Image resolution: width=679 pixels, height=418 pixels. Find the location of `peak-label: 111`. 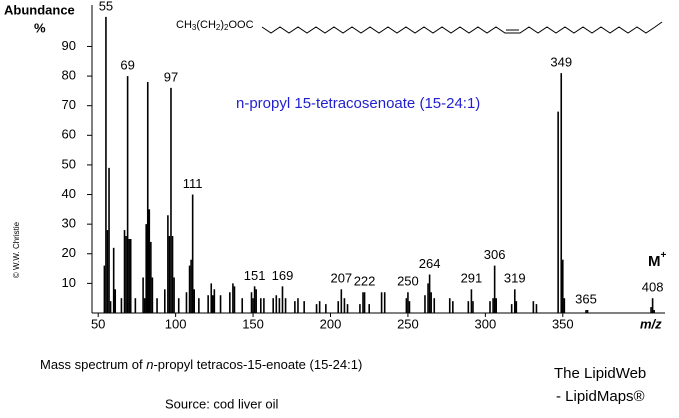

peak-label: 111 is located at coordinates (193, 183).